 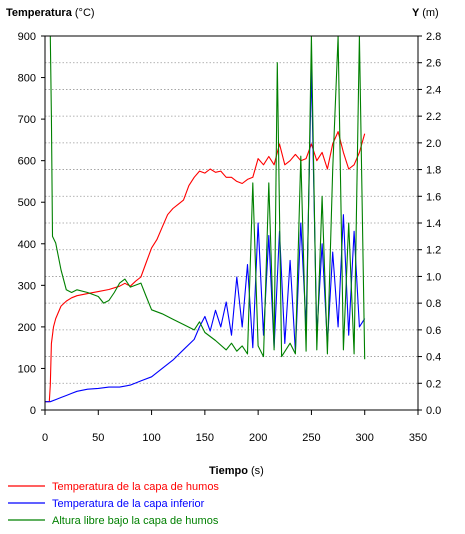 I want to click on y-right-tick-label: 1.0, so click(x=433, y=277).